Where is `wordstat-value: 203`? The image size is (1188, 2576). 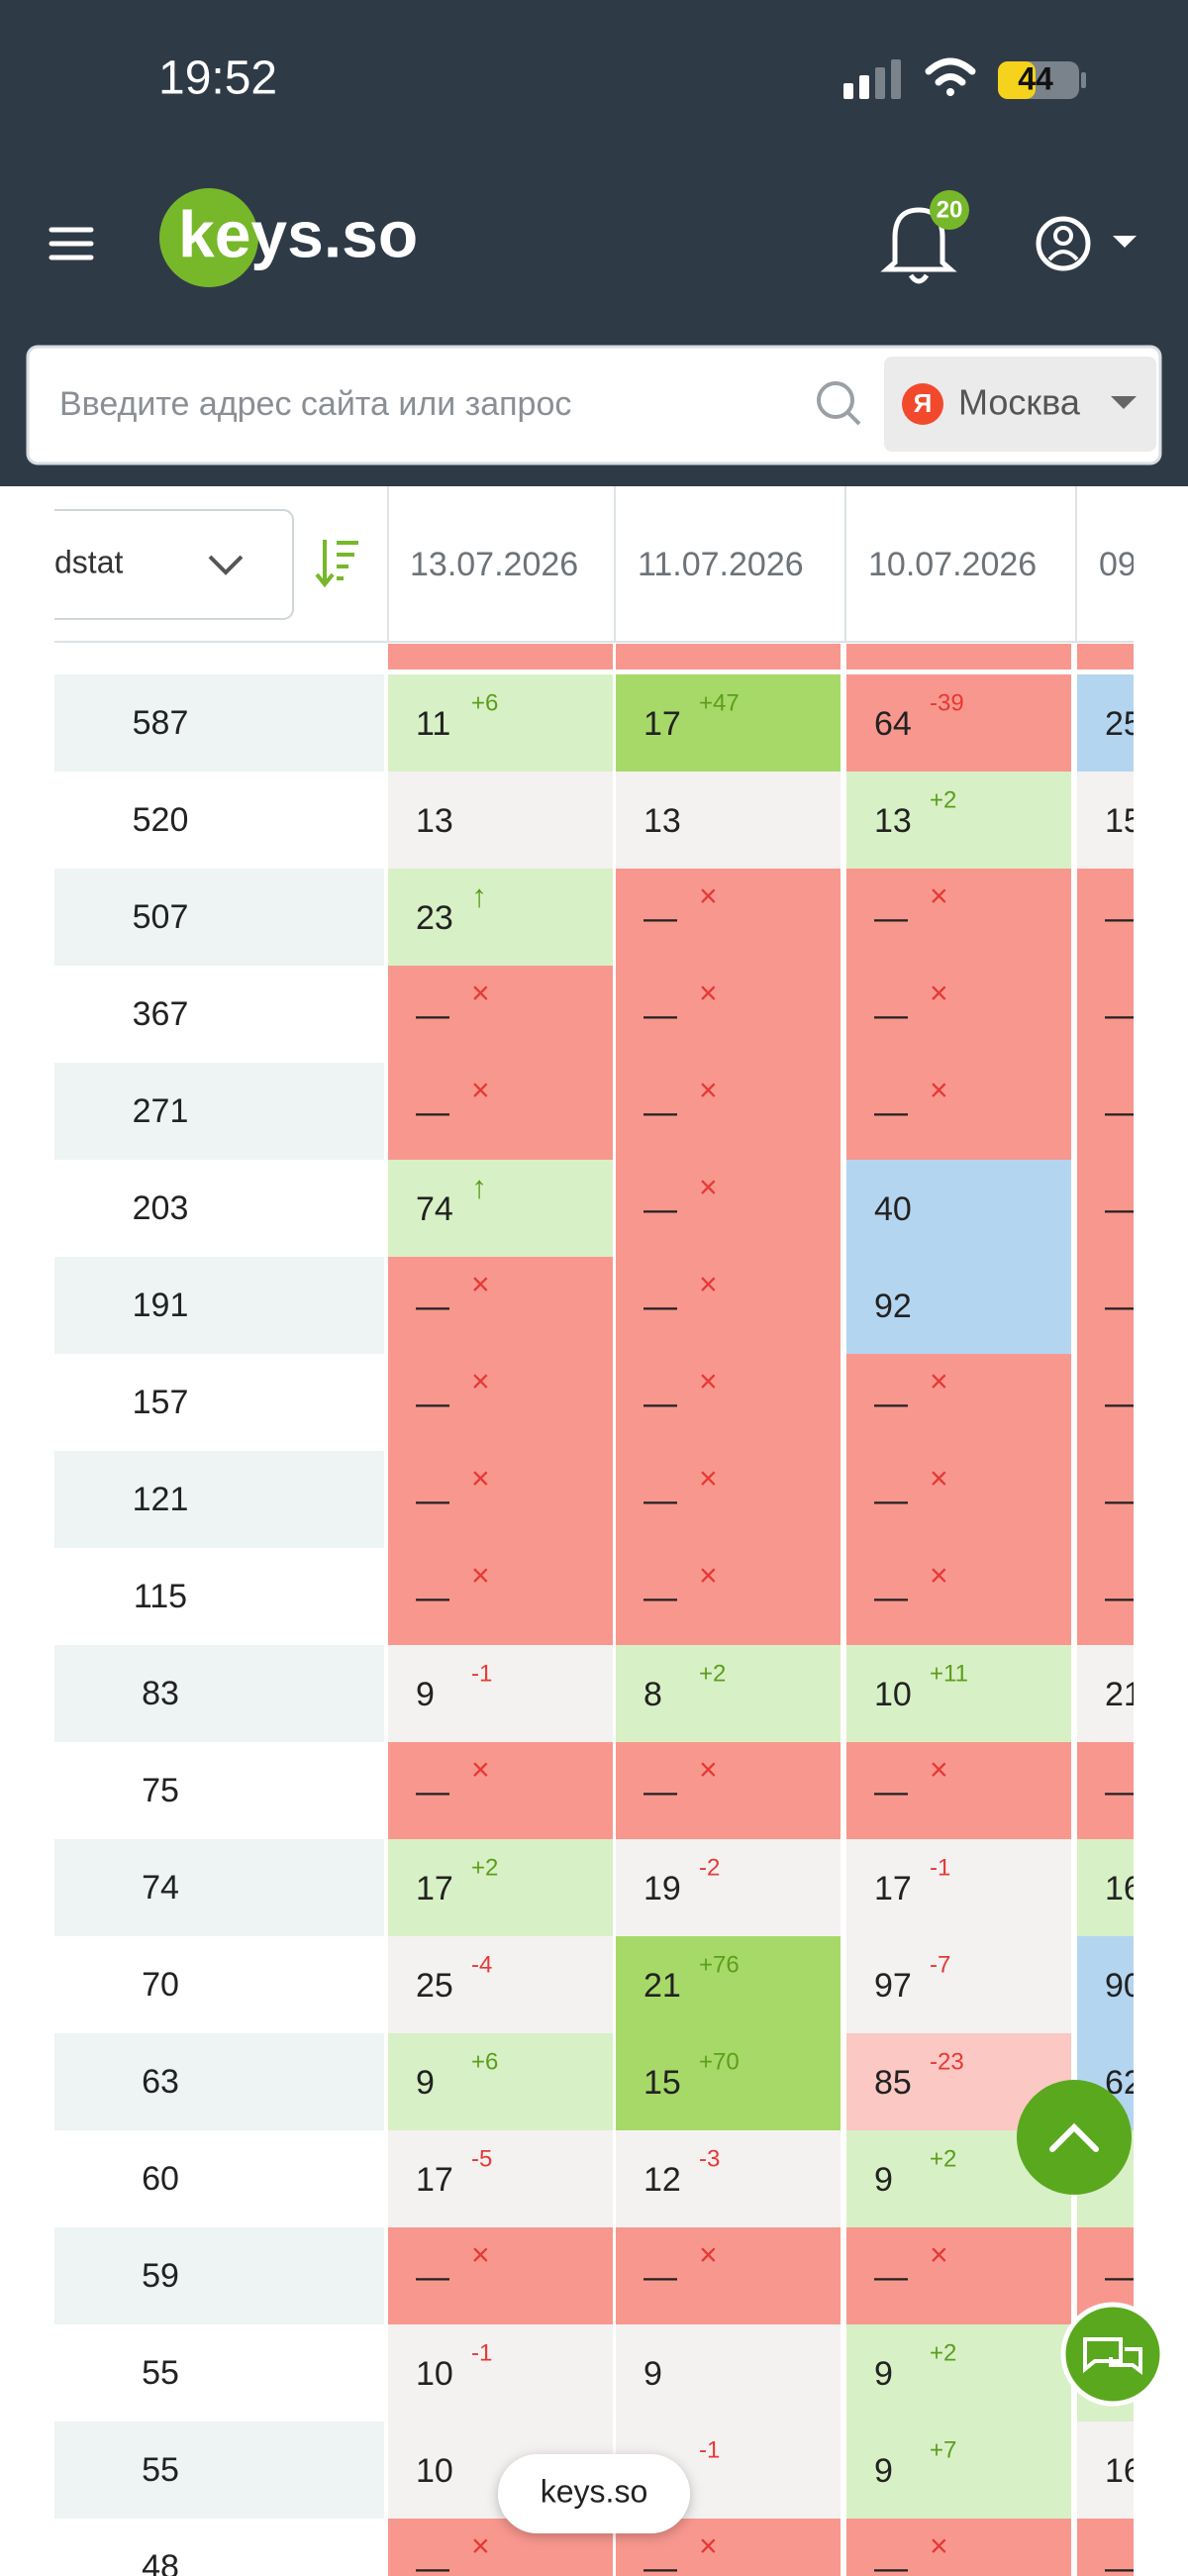 wordstat-value: 203 is located at coordinates (161, 1208).